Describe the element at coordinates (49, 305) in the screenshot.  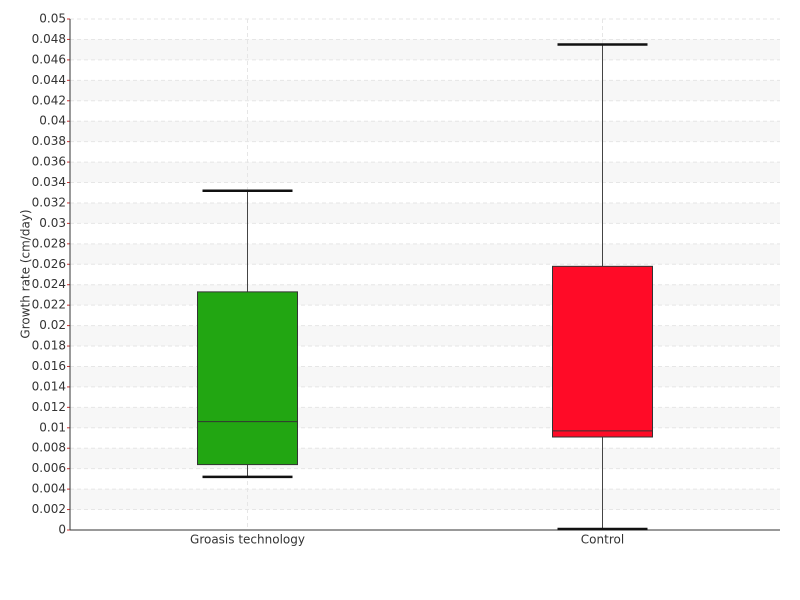
I see `y-tick-label: 0.022` at that location.